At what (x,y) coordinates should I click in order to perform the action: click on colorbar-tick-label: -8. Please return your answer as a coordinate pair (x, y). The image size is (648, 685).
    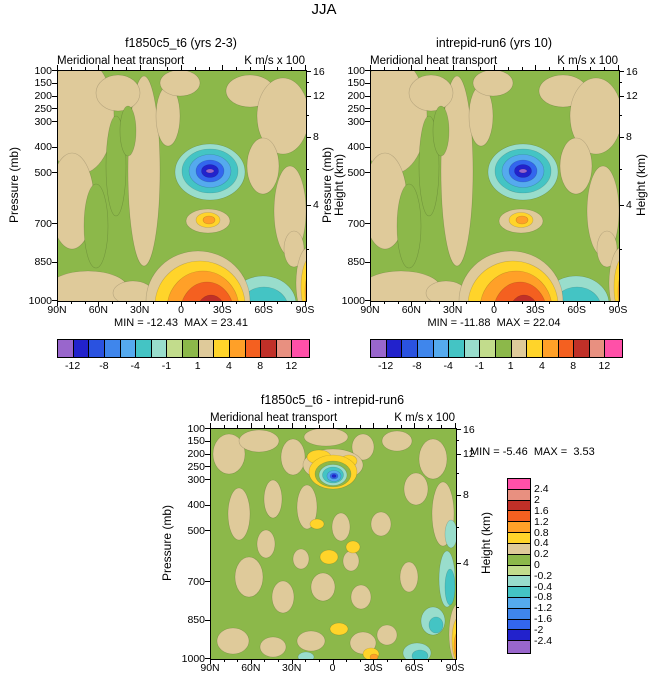
    Looking at the image, I should click on (417, 366).